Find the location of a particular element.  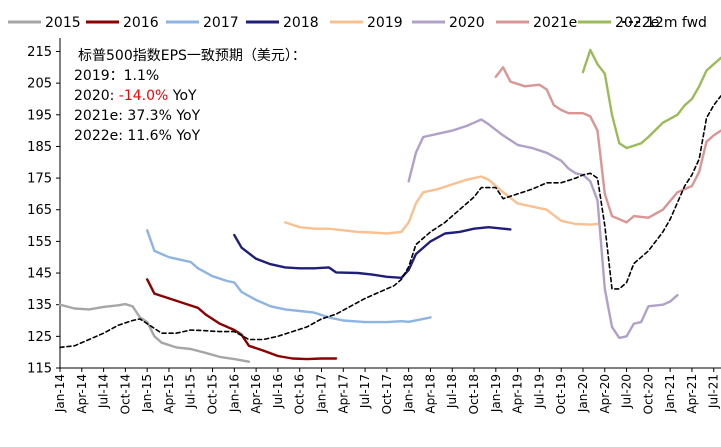

annotation-value: 1.1% is located at coordinates (142, 76).